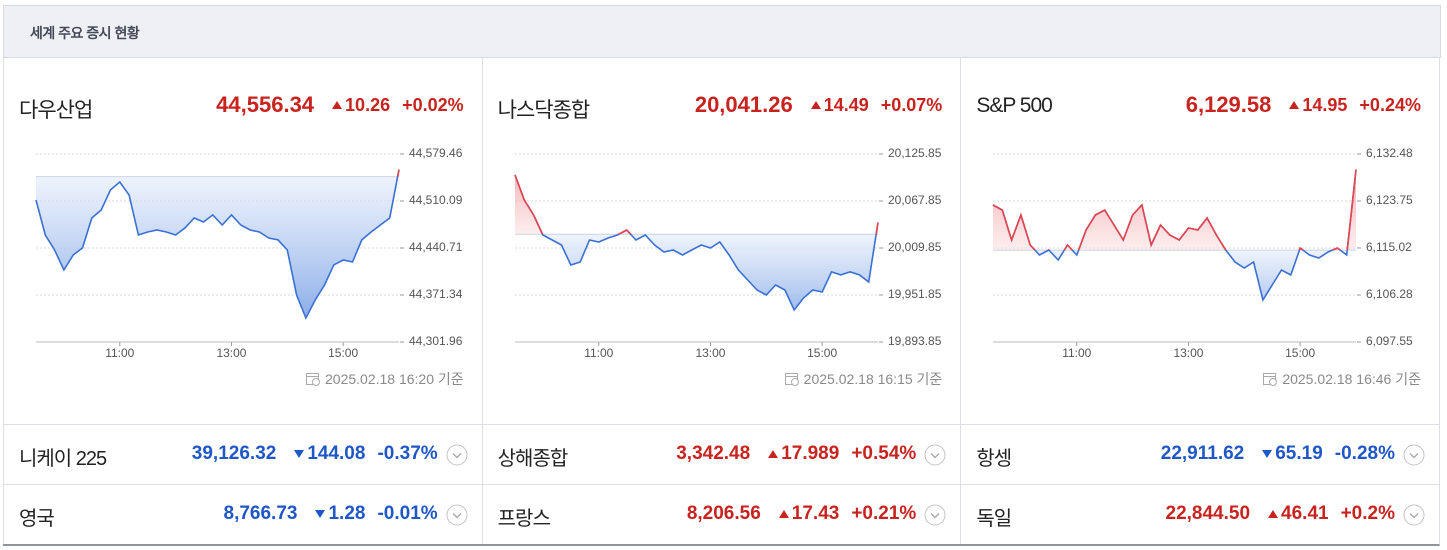 Image resolution: width=1447 pixels, height=550 pixels. I want to click on index-quote: 44,556.34 10.26 +0.02%, so click(339, 105).